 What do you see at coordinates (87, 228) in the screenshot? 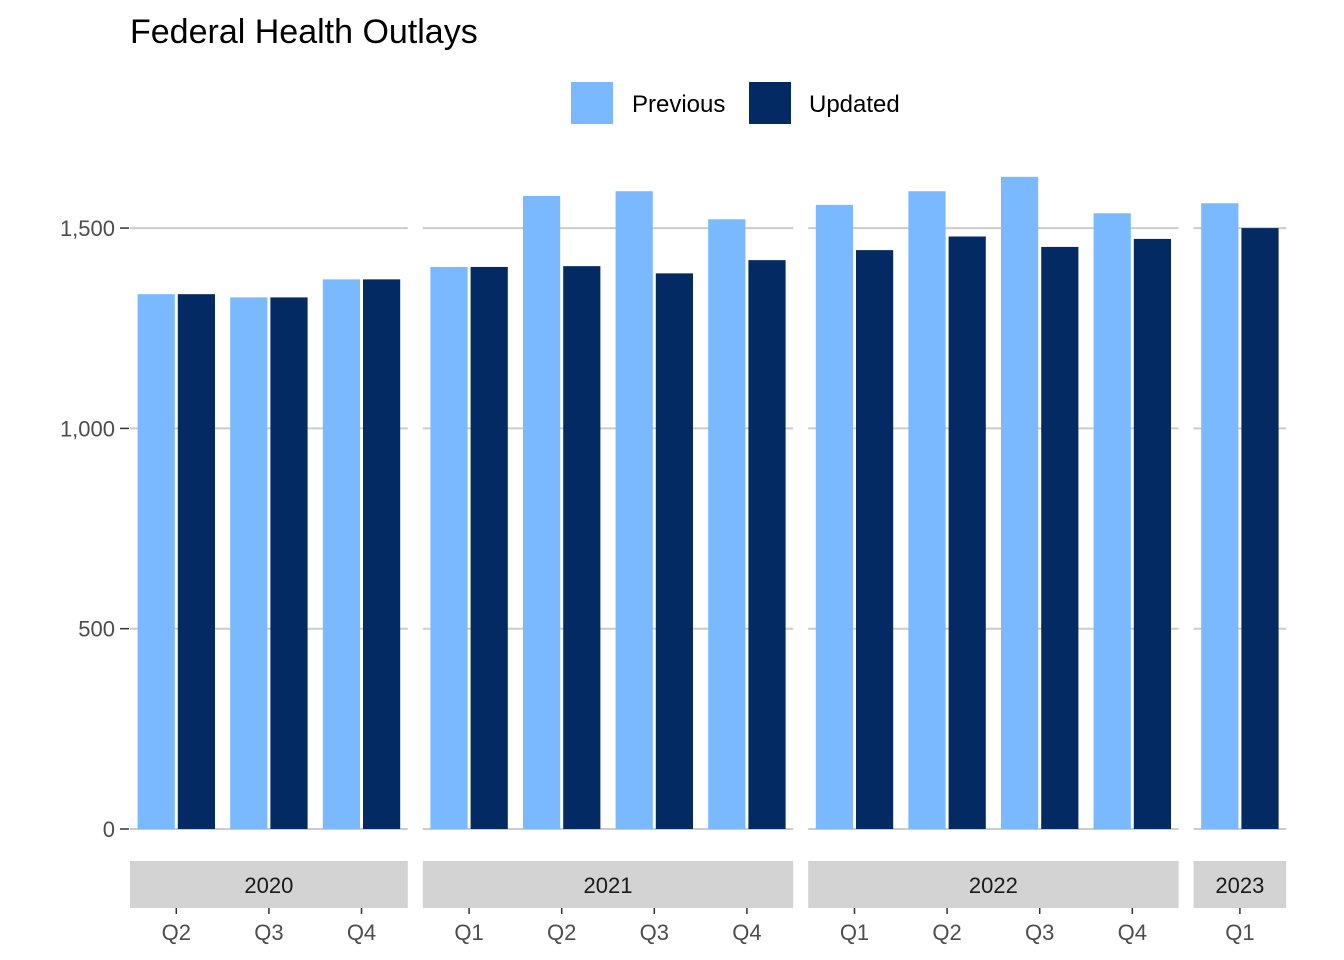
I see `y-tick-label: 1,500` at bounding box center [87, 228].